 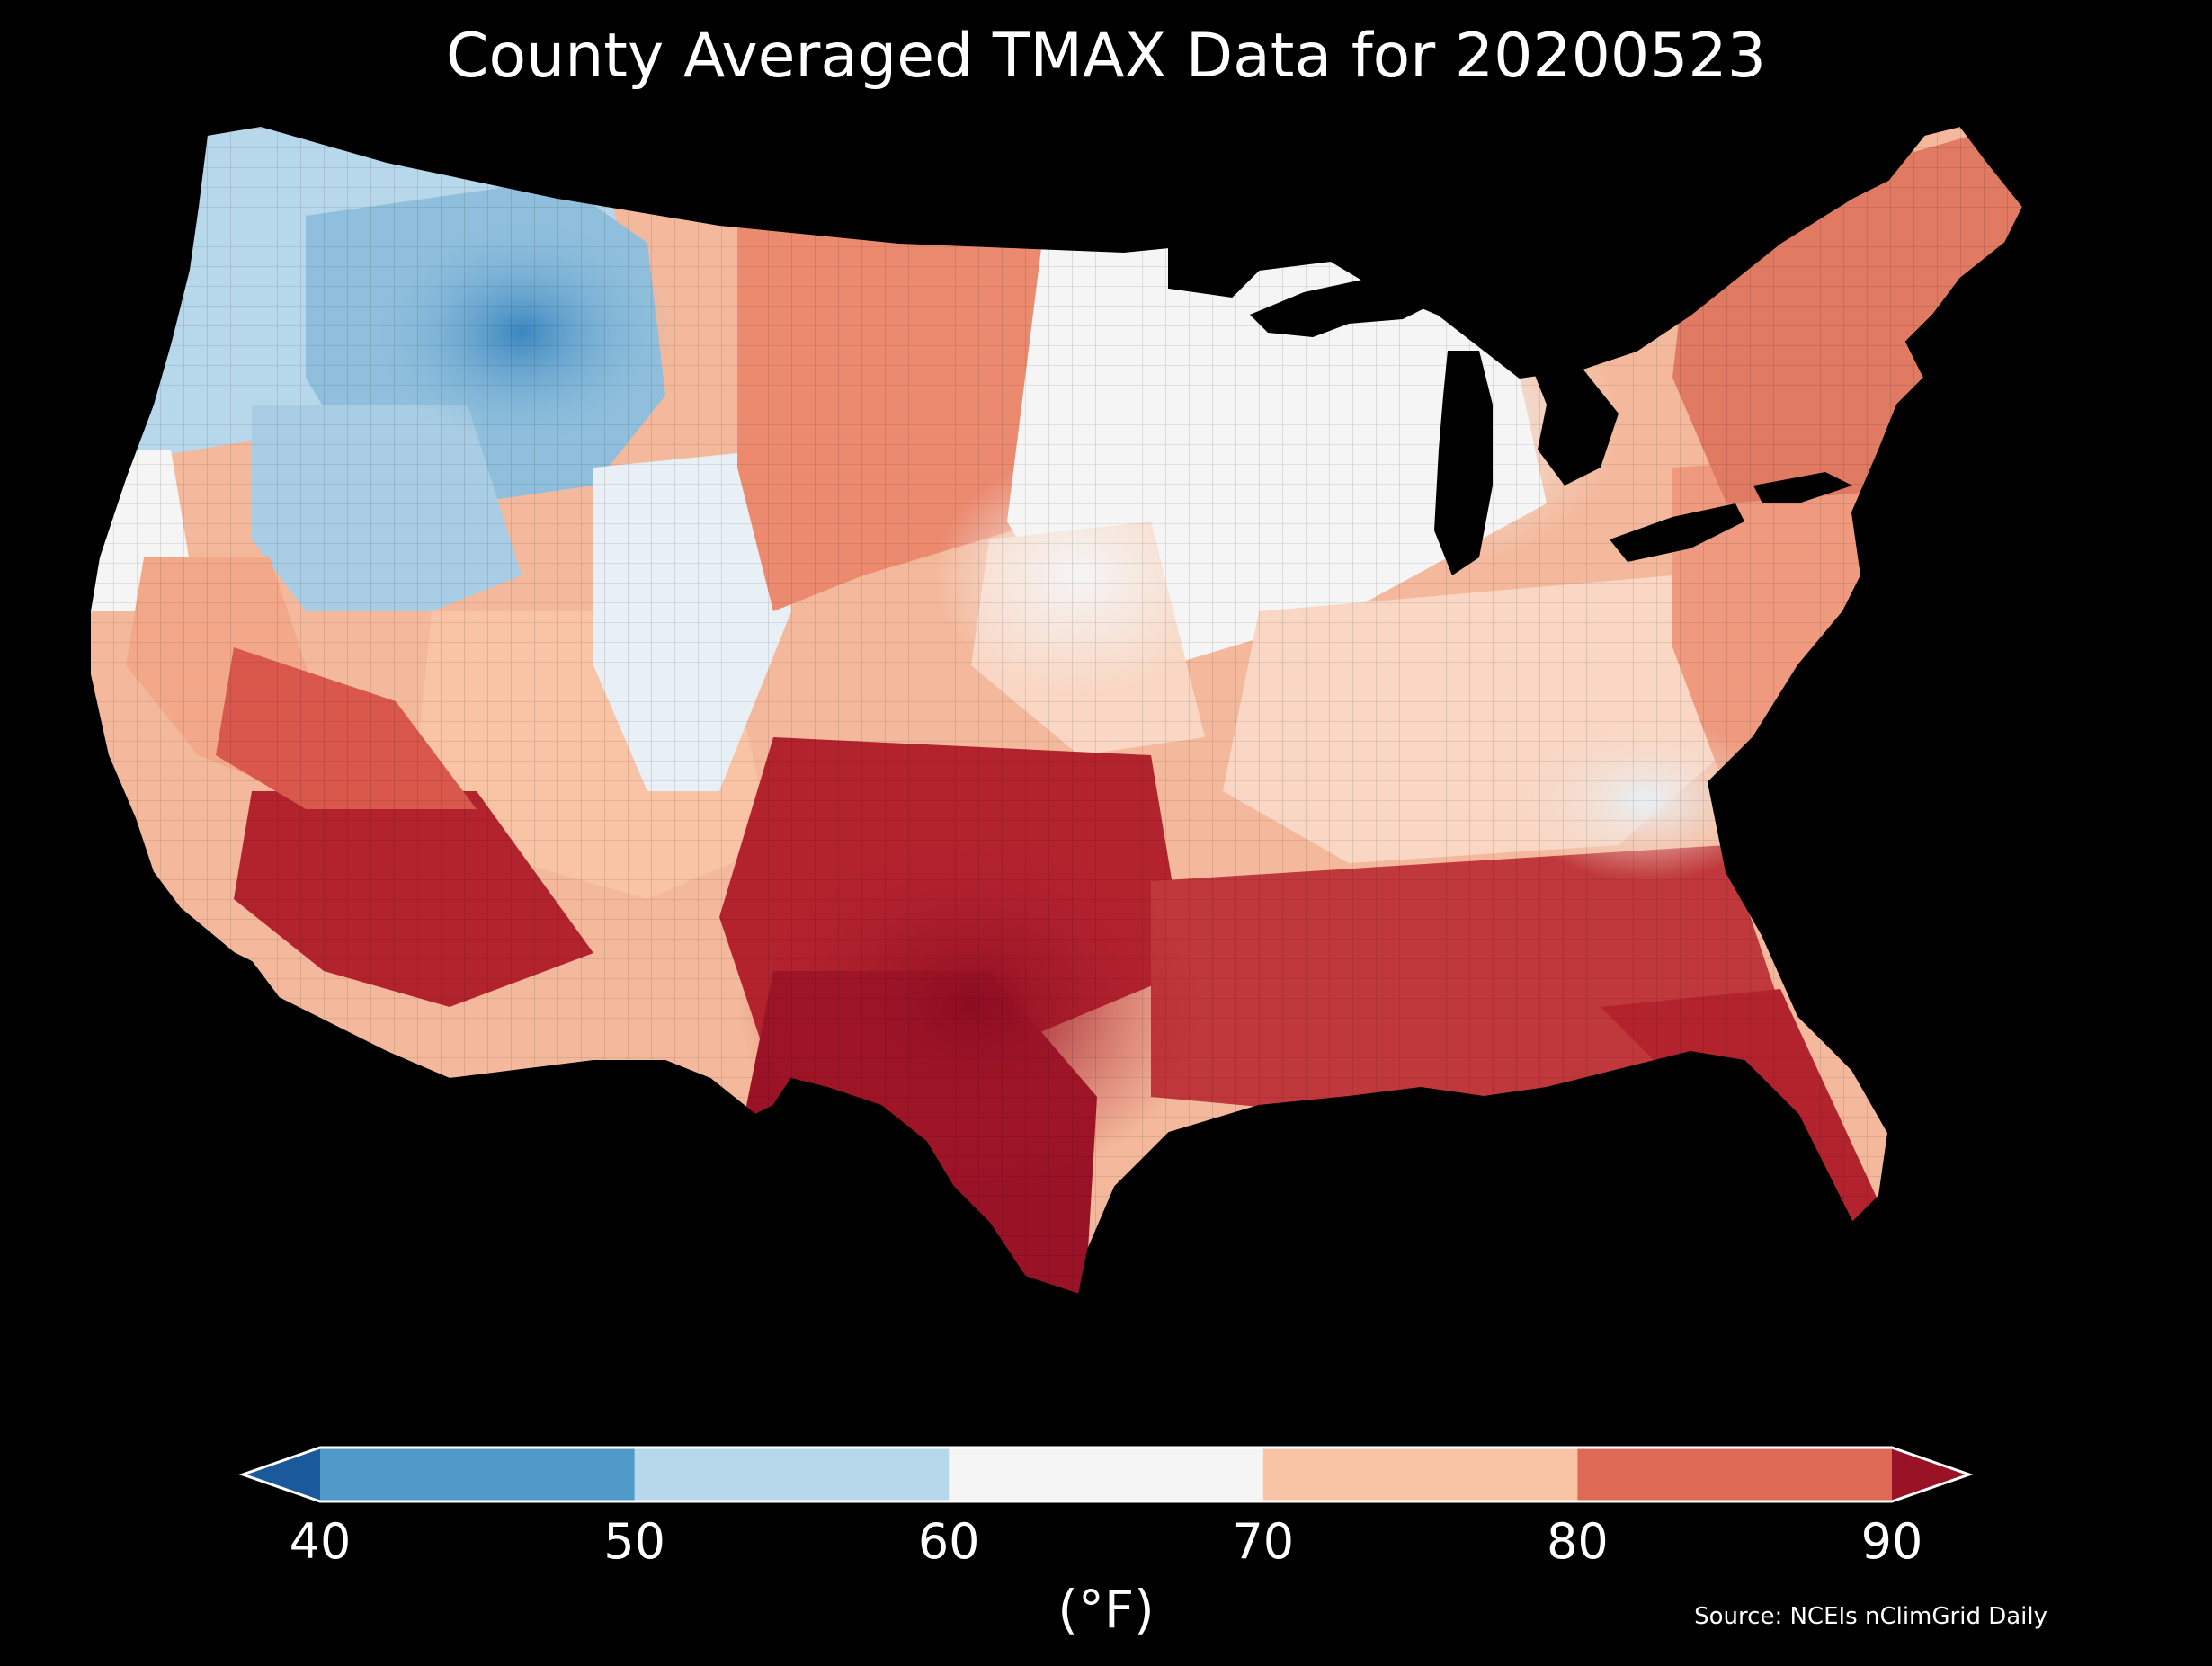 I want to click on colorbar-tick-label: 50, so click(x=634, y=1542).